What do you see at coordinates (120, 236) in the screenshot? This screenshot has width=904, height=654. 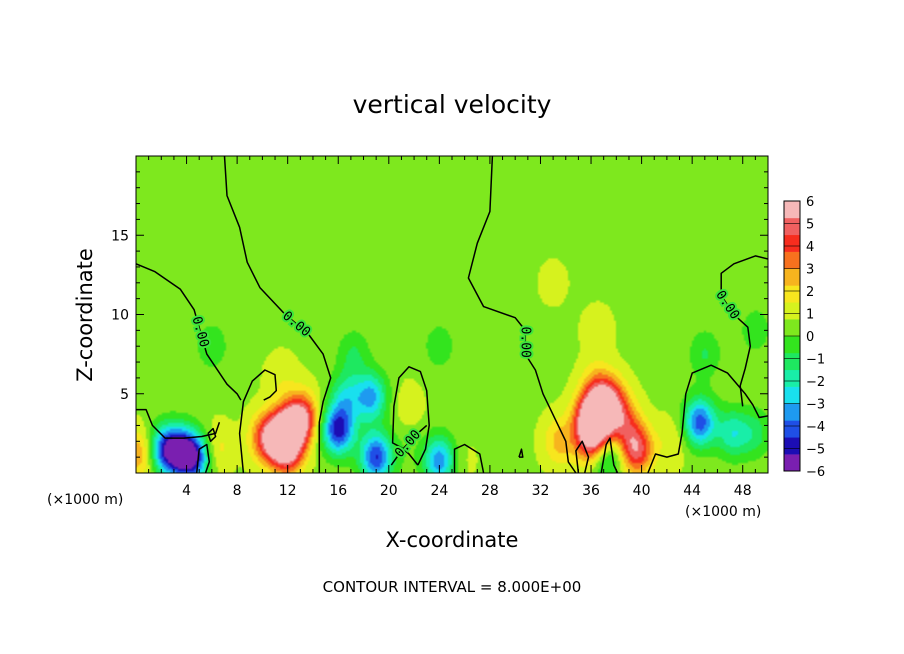 I see `y-tick-label: 15` at bounding box center [120, 236].